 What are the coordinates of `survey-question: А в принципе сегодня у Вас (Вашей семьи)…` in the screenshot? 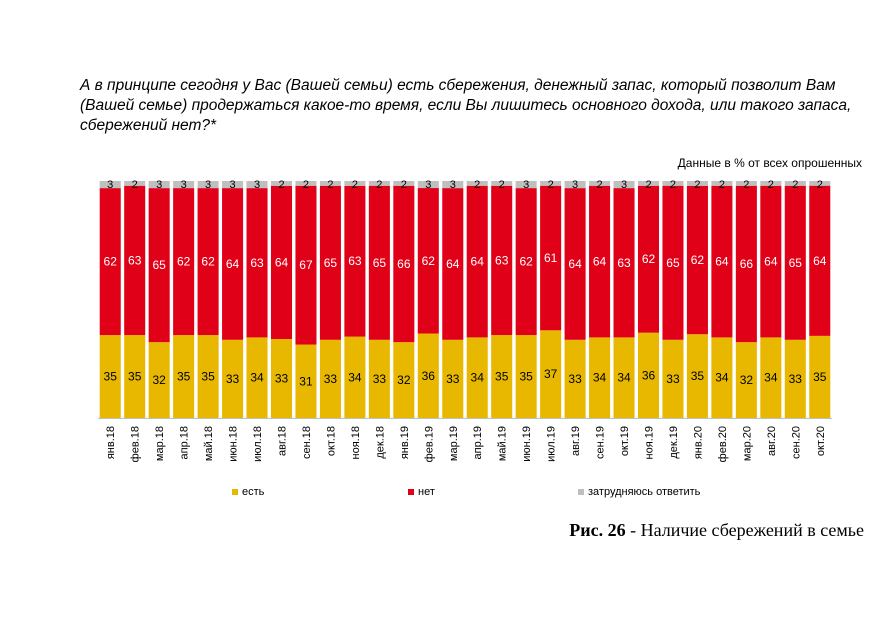 It's located at (466, 105).